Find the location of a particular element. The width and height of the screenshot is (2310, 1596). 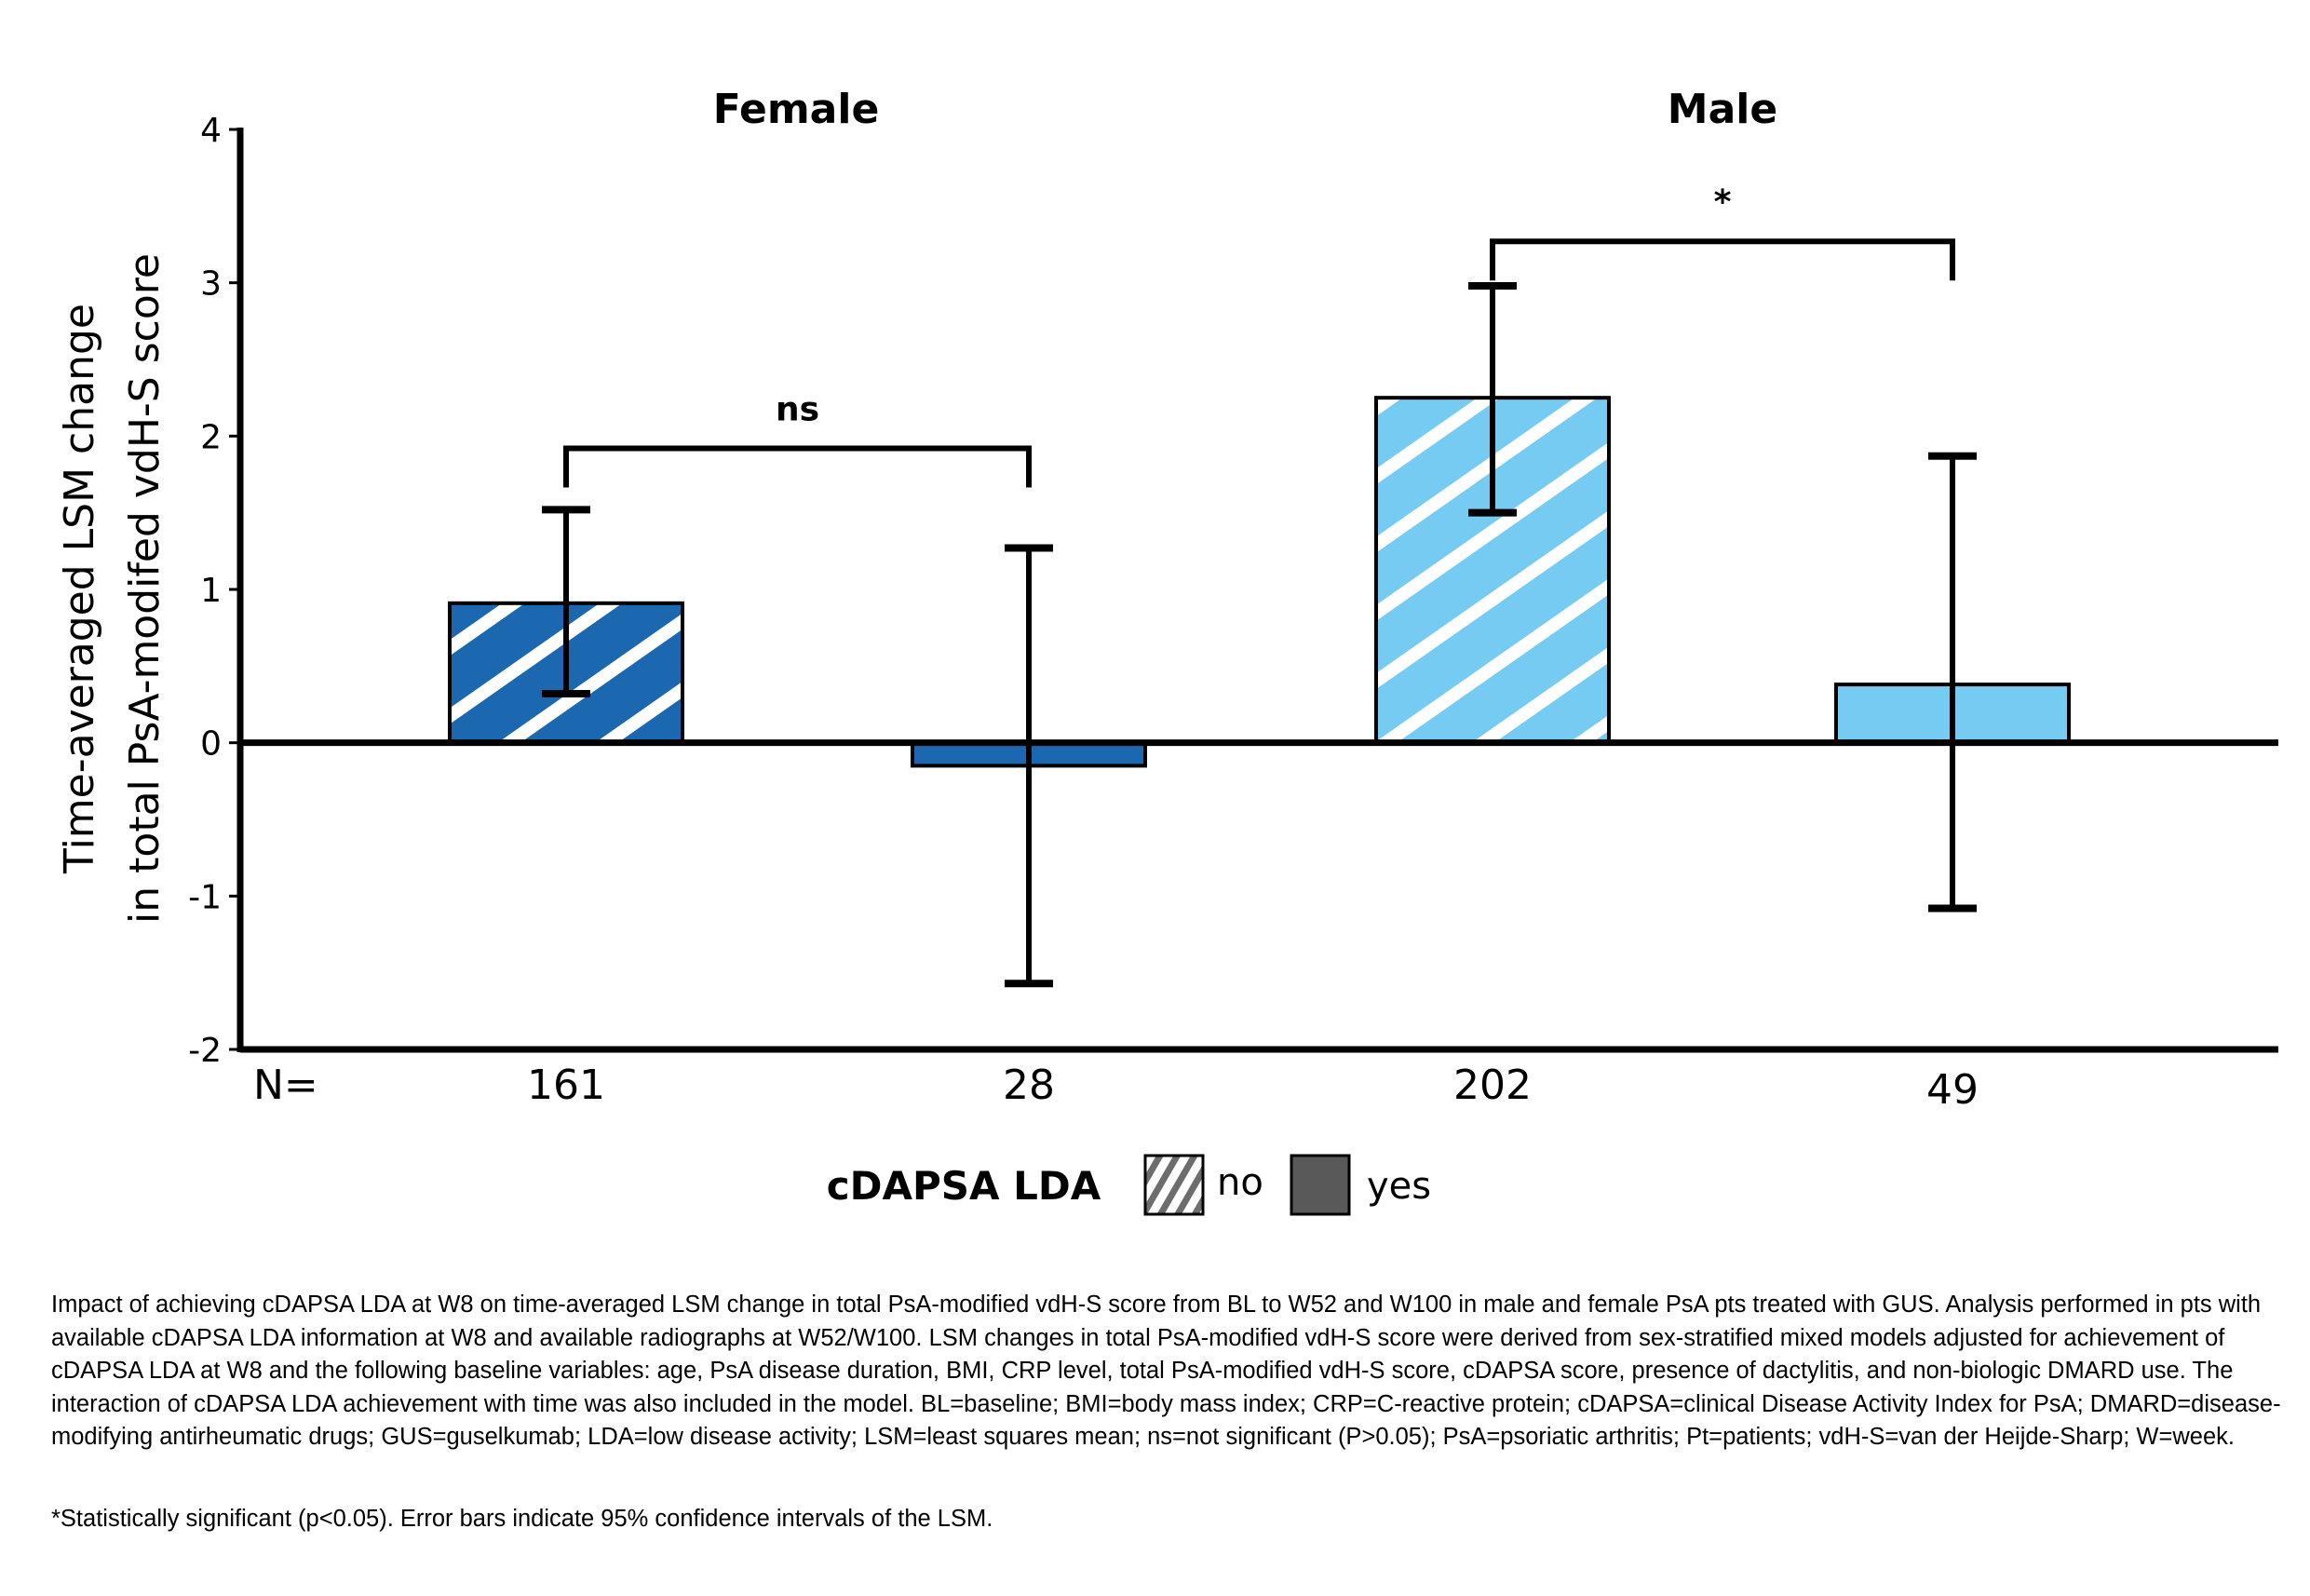

n-labels: 161 28 202 49 is located at coordinates (1253, 1088).